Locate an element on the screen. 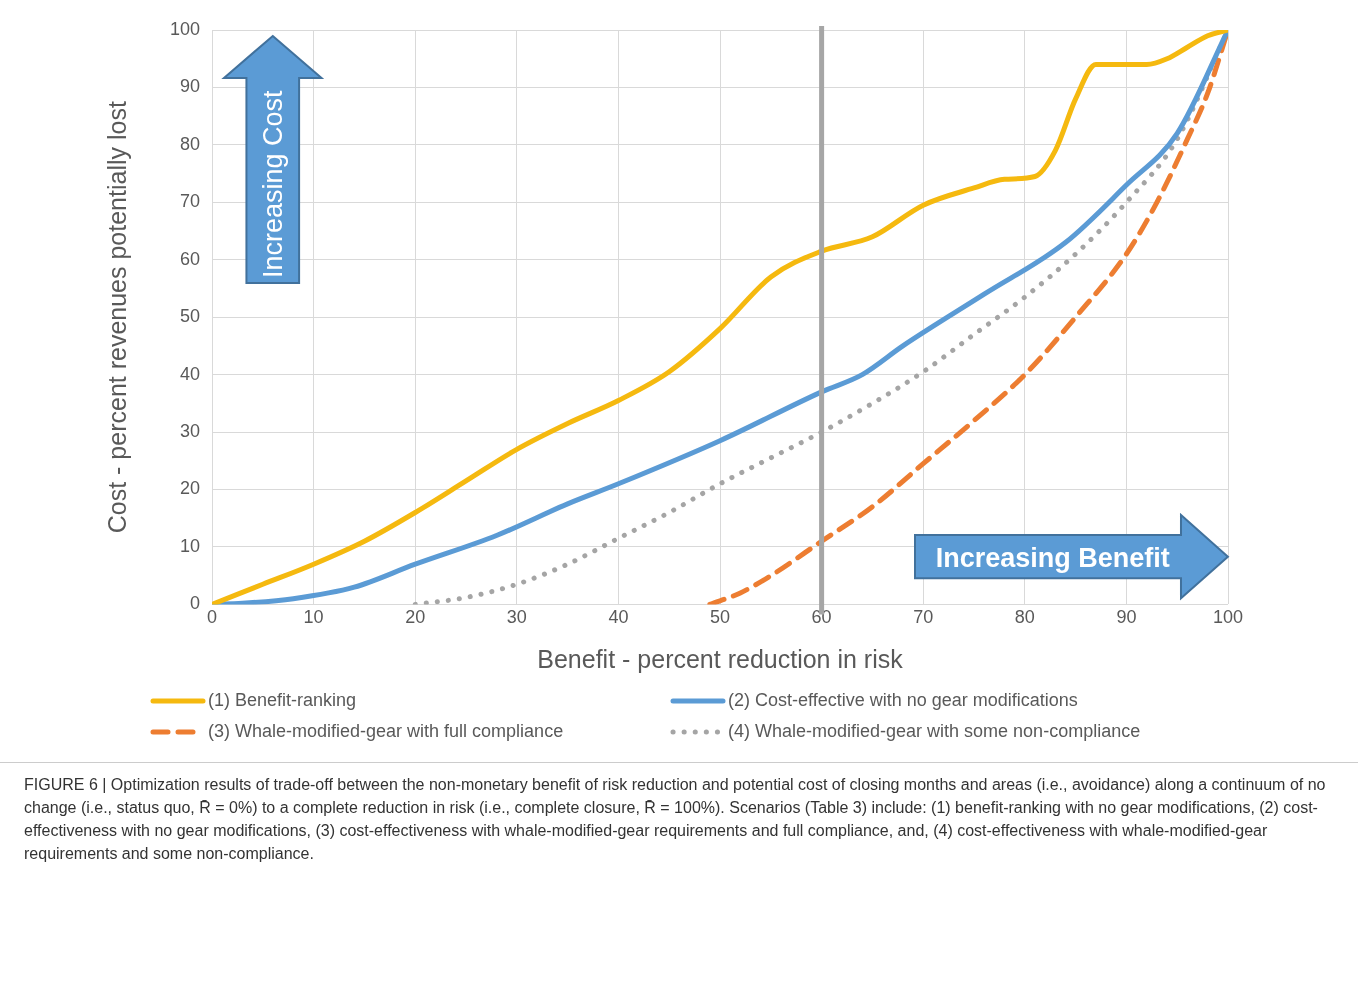 This screenshot has width=1358, height=984. x-tick-label: 70 is located at coordinates (923, 617).